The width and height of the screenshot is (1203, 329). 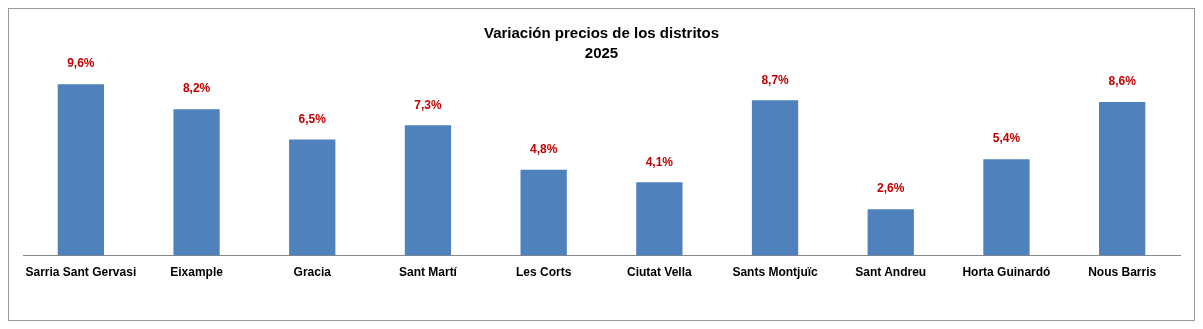 I want to click on x-tick-label: Sant Martí, so click(x=428, y=272).